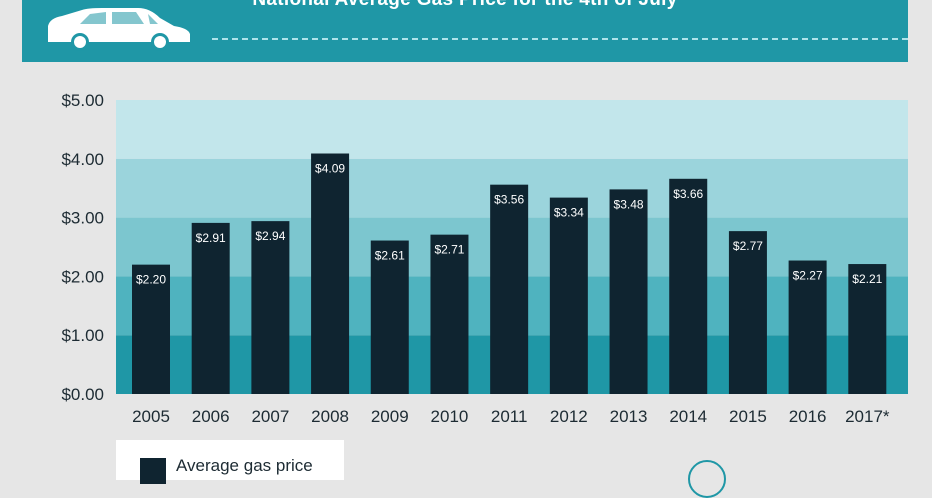 The image size is (932, 498). Describe the element at coordinates (244, 465) in the screenshot. I see `legend-label: Average gas price` at that location.